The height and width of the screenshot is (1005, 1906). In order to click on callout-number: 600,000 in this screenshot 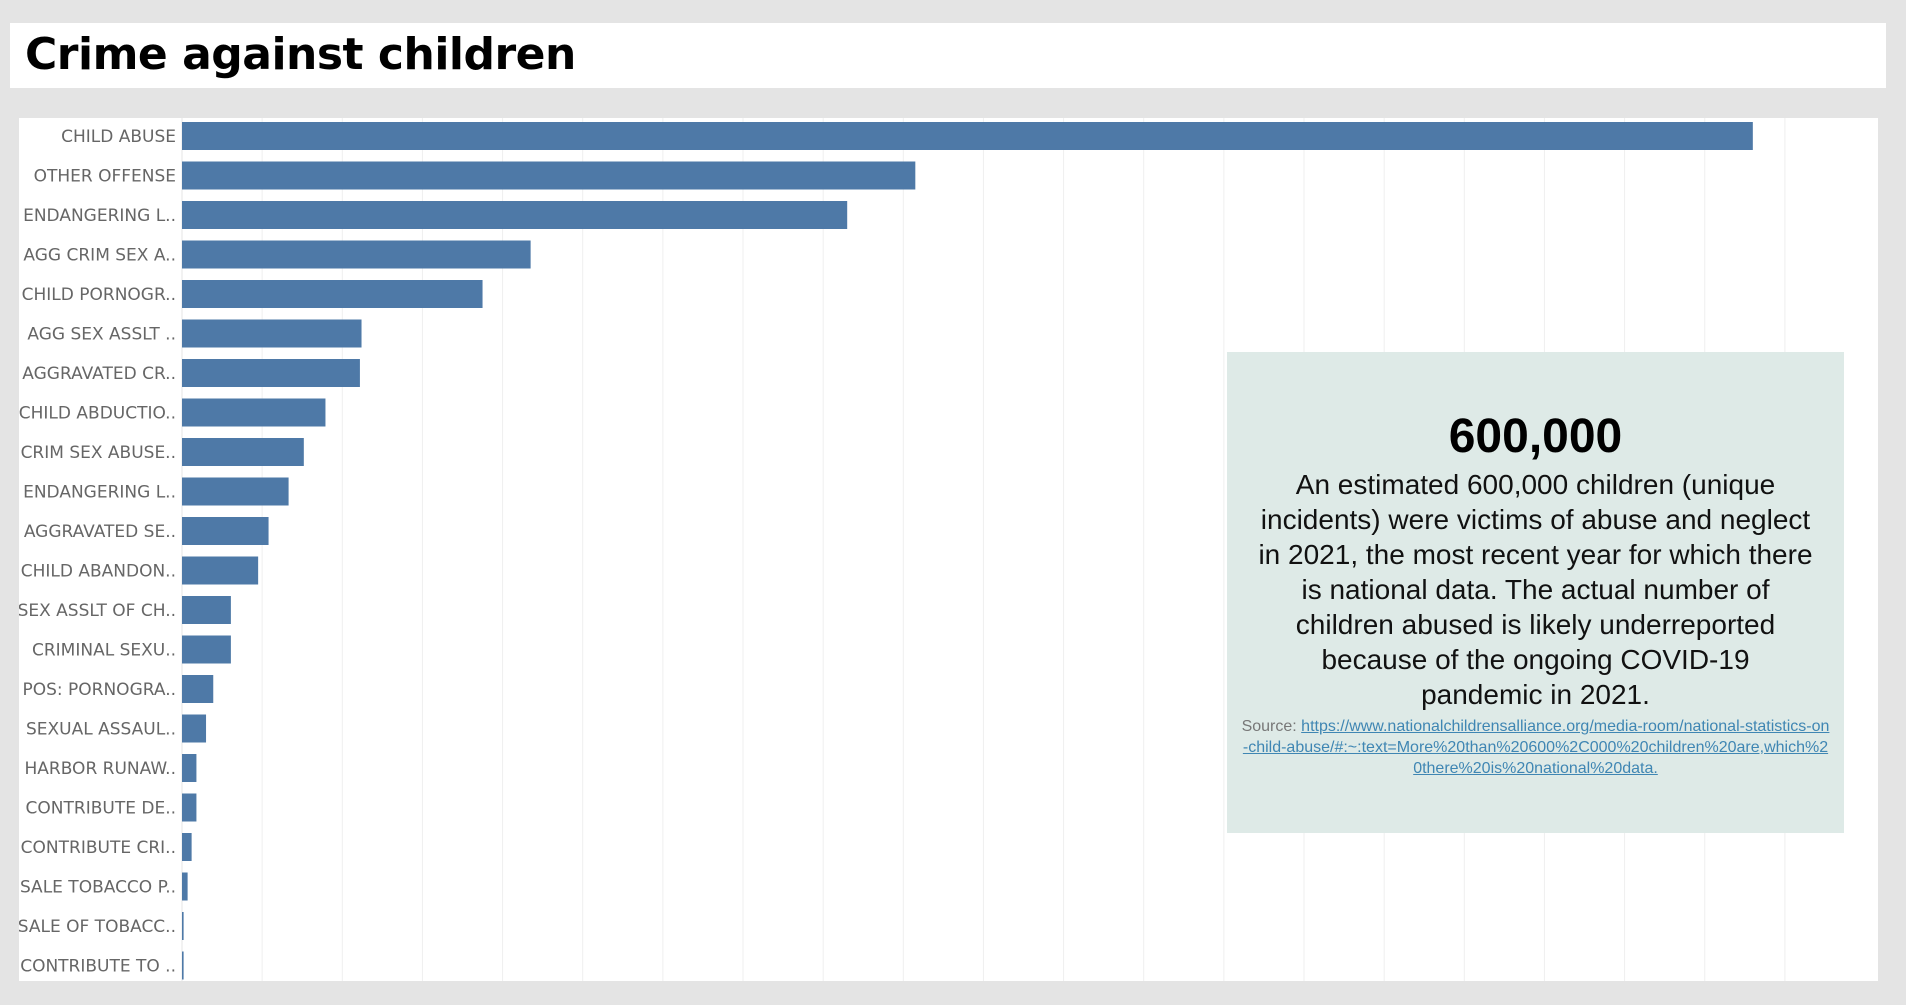, I will do `click(1535, 436)`.